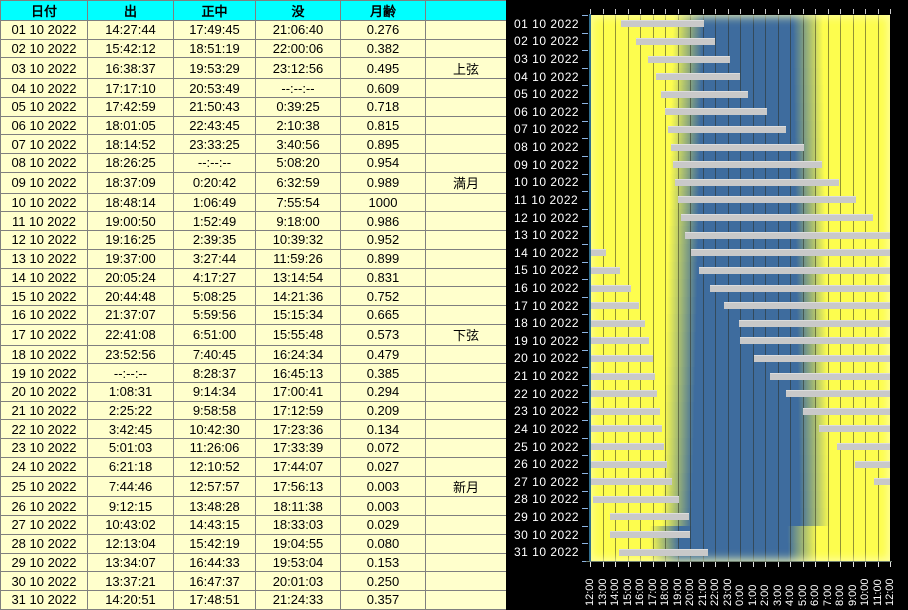 This screenshot has height=610, width=908. I want to click on chart-date-label: 28 10 2022, so click(547, 499).